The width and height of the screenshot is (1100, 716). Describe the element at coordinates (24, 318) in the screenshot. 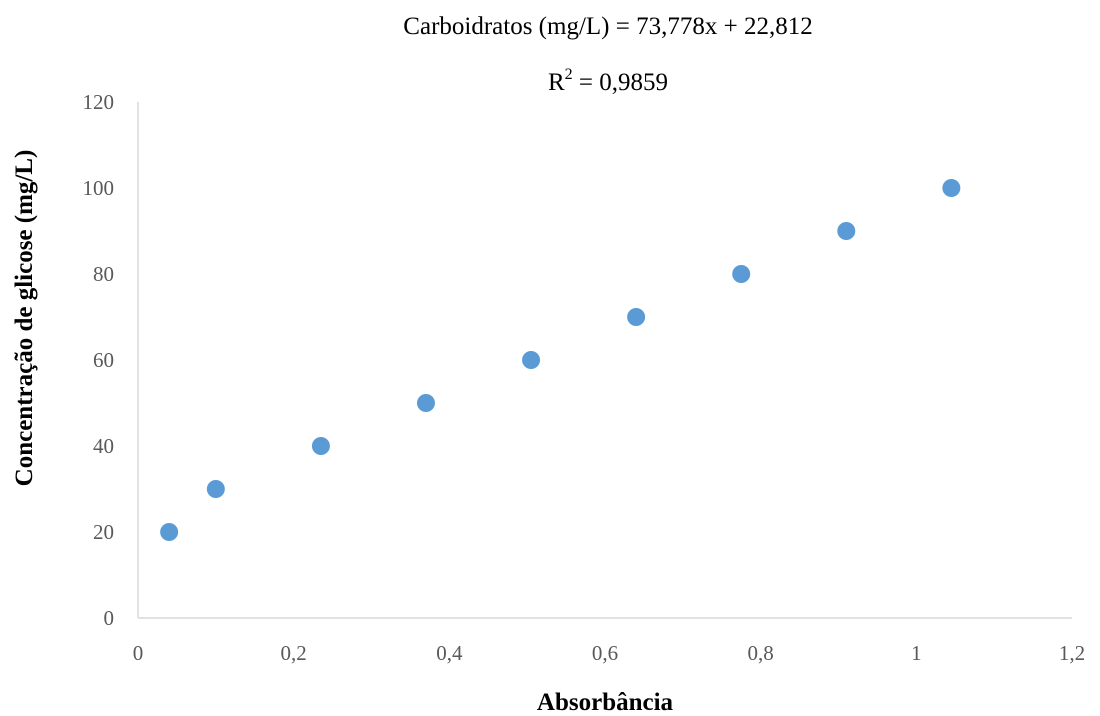

I see `y-axis-title: Concentração de glicose (mg/L)` at that location.